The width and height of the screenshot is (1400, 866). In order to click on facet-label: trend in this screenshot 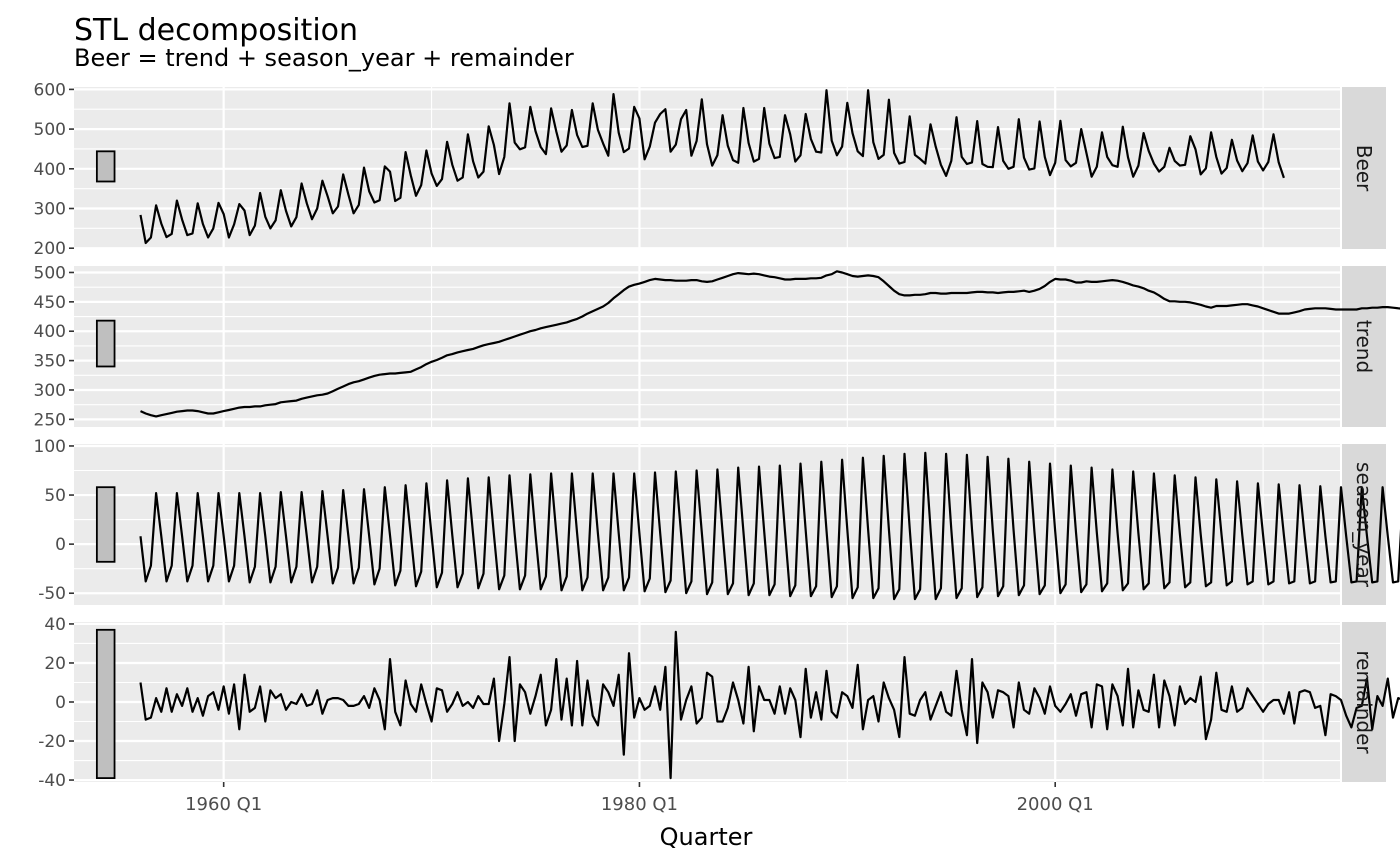, I will do `click(1364, 346)`.